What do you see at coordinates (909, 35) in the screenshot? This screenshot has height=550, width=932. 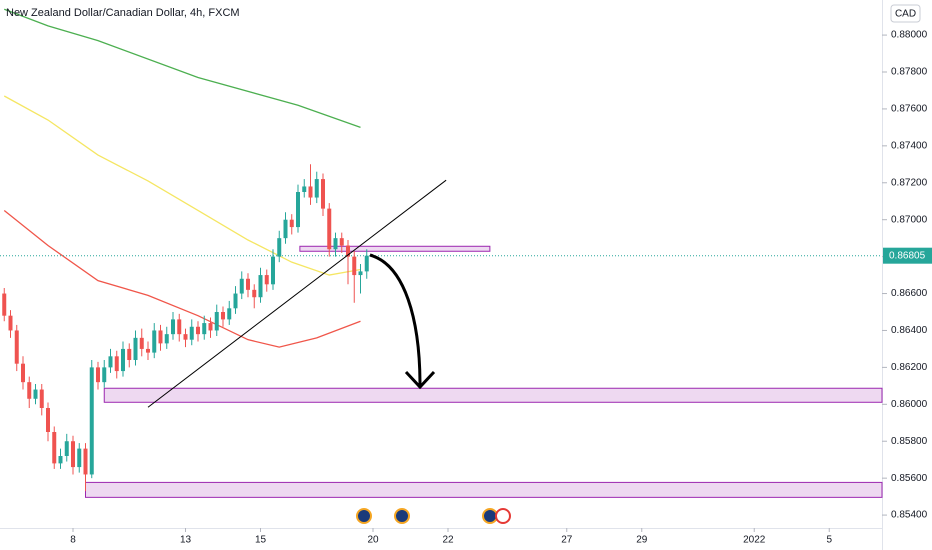 I see `y-tick-label: 0.88000` at bounding box center [909, 35].